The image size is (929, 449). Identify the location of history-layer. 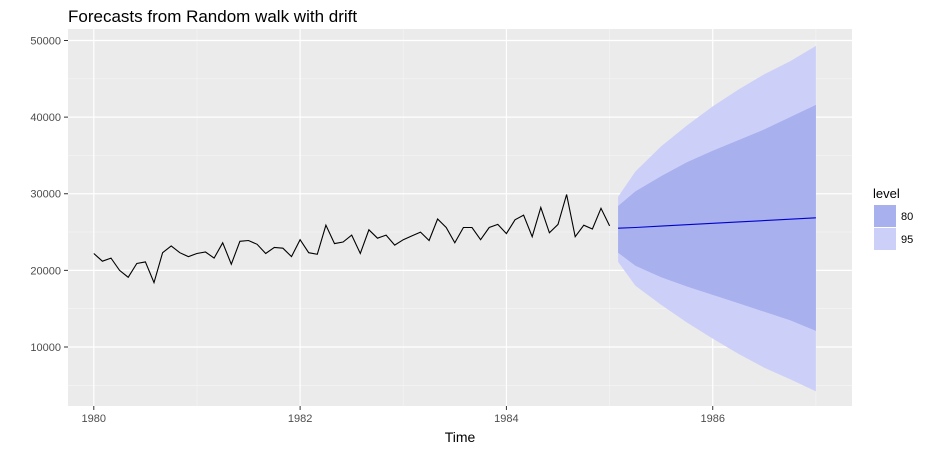
(352, 239).